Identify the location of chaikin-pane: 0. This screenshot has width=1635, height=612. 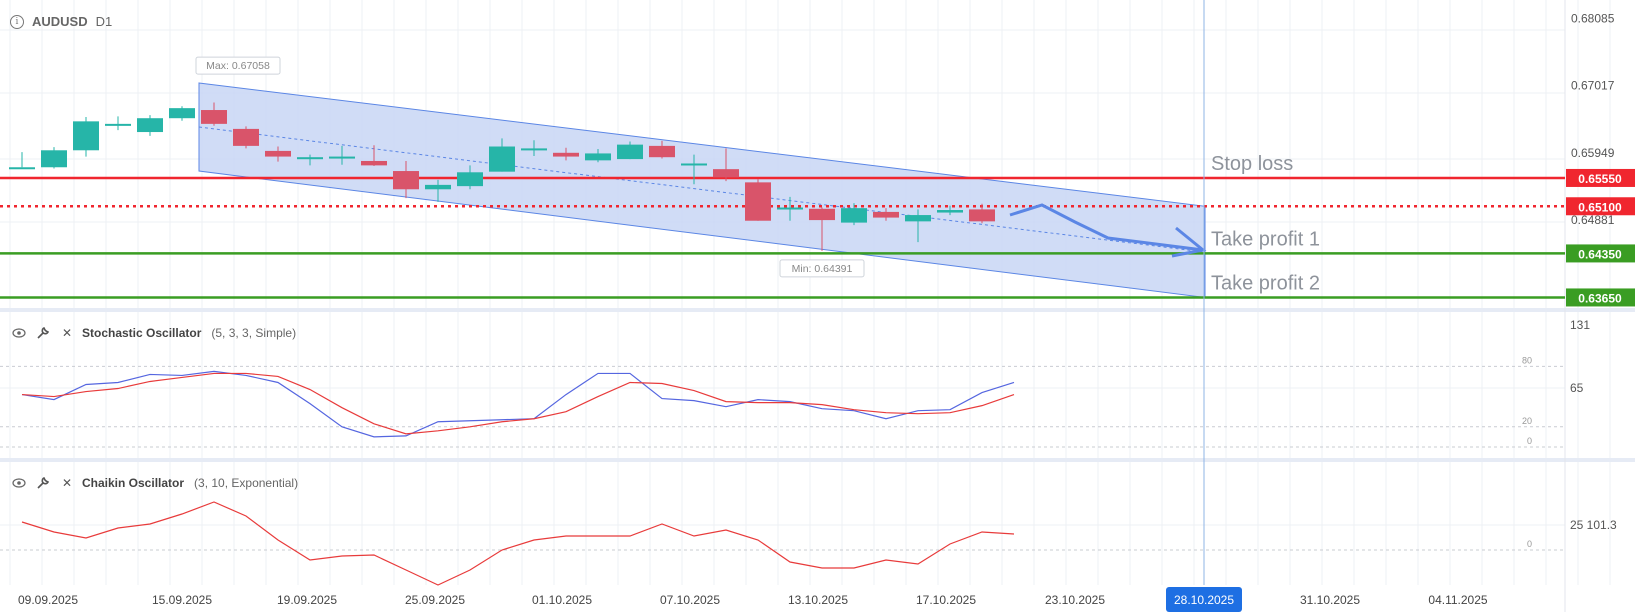
(782, 543).